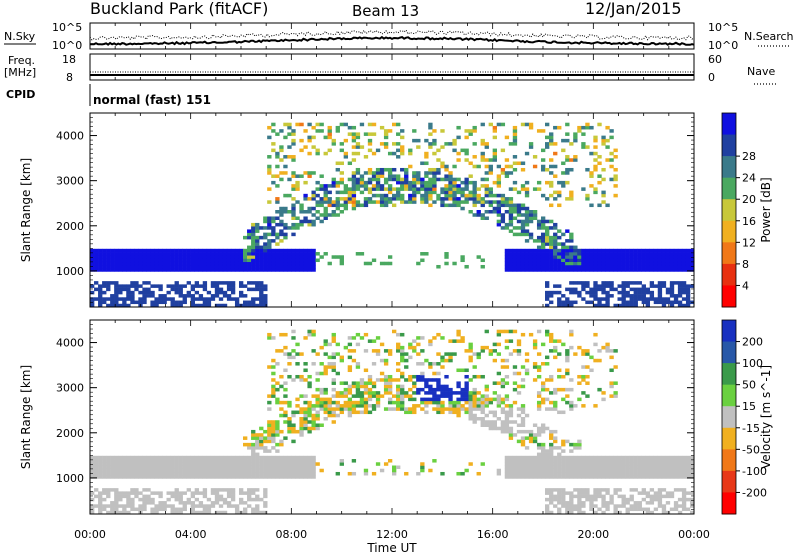 The width and height of the screenshot is (800, 554). I want to click on vel-colorbar-tick: 50, so click(749, 385).